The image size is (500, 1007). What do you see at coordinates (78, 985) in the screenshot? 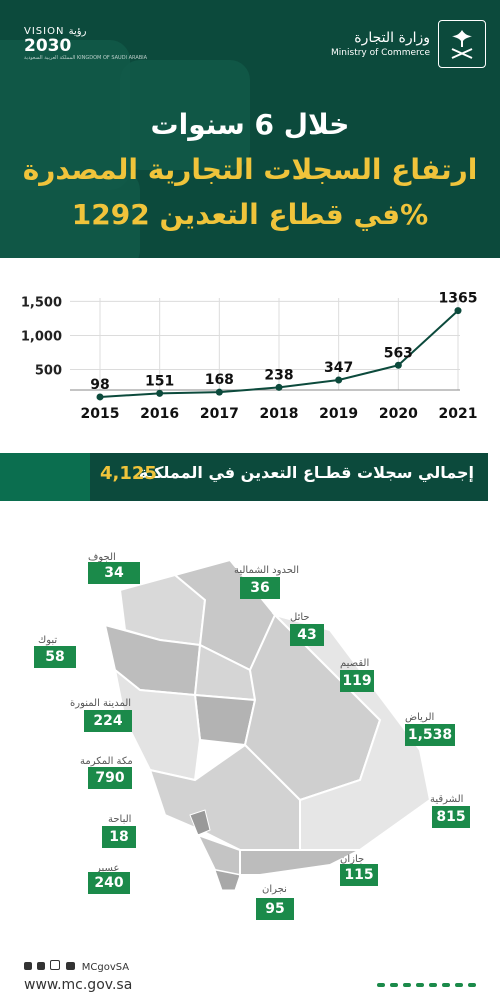
I see `website-link: www.mc.gov.sa` at bounding box center [78, 985].